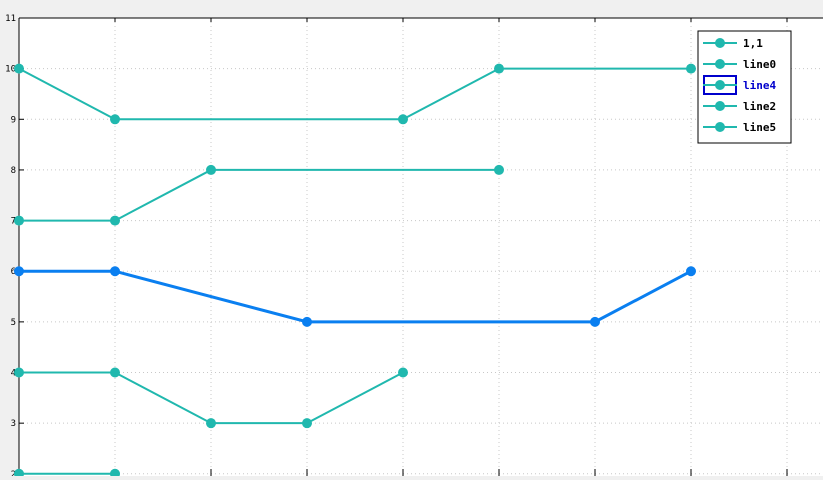 The height and width of the screenshot is (480, 823). I want to click on legend-item: line2, so click(739, 106).